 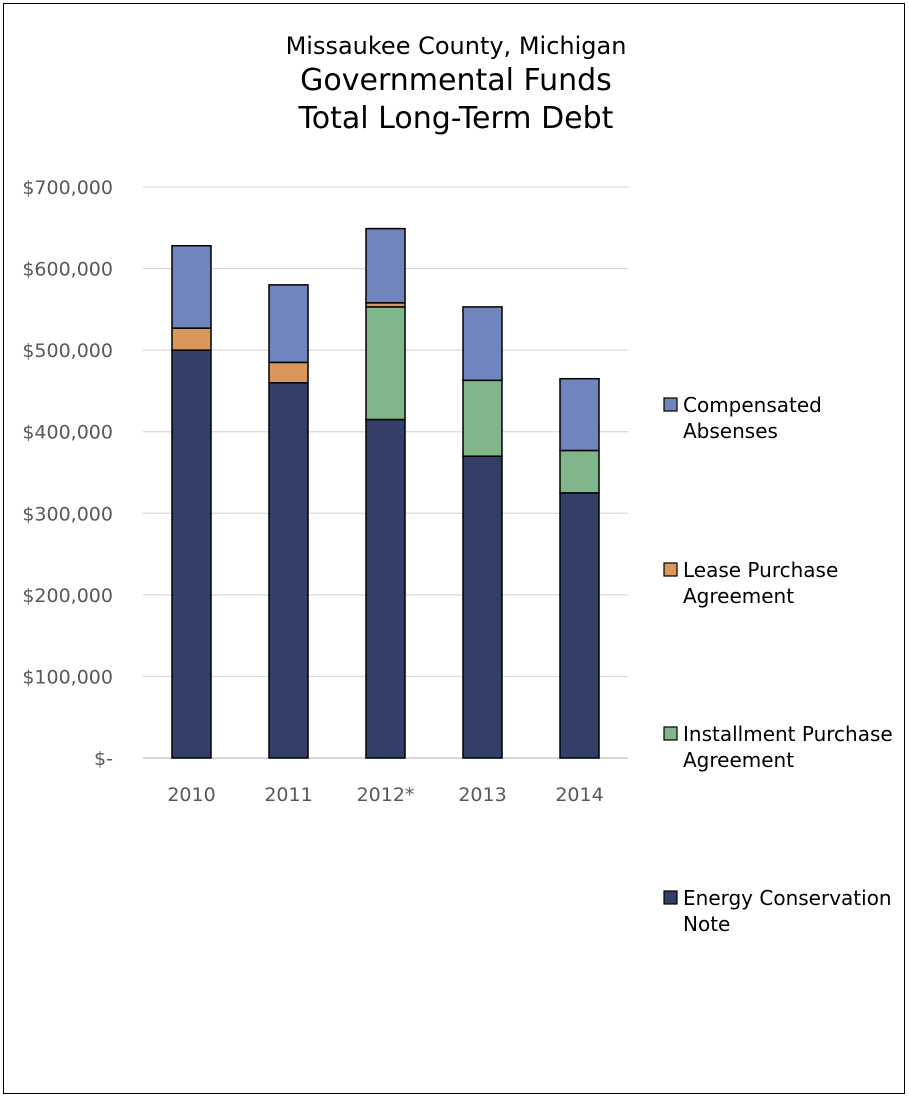 I want to click on y-tick-label: $400,000, so click(x=67, y=433).